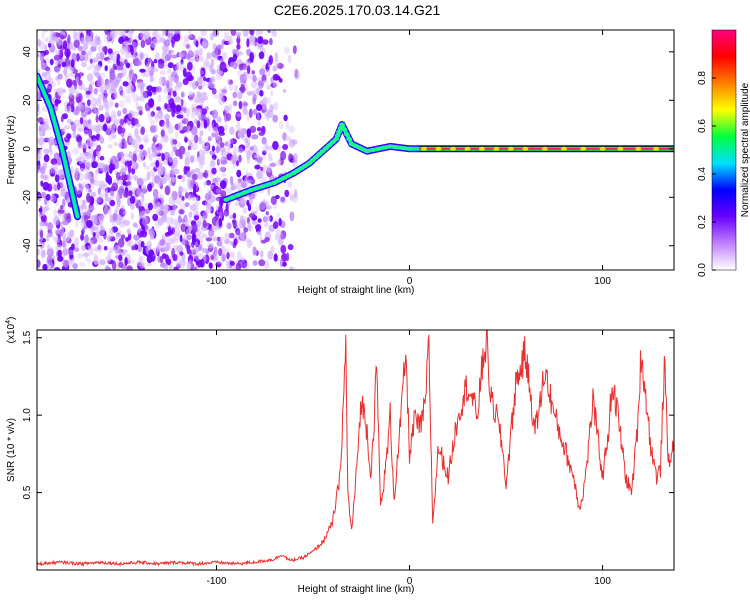 The width and height of the screenshot is (750, 600). Describe the element at coordinates (724, 150) in the screenshot. I see `colorbar-gradient` at that location.